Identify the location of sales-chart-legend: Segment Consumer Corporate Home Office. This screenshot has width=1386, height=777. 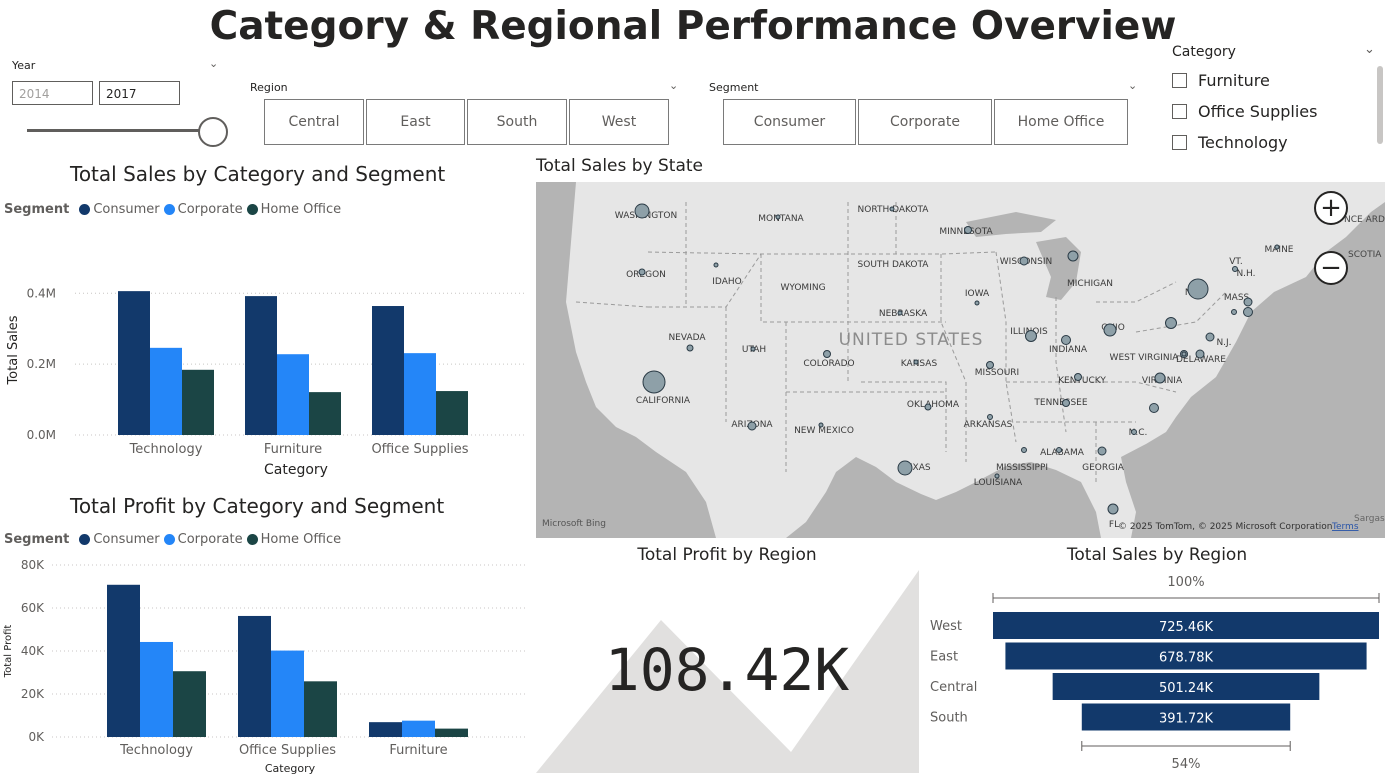
(172, 209).